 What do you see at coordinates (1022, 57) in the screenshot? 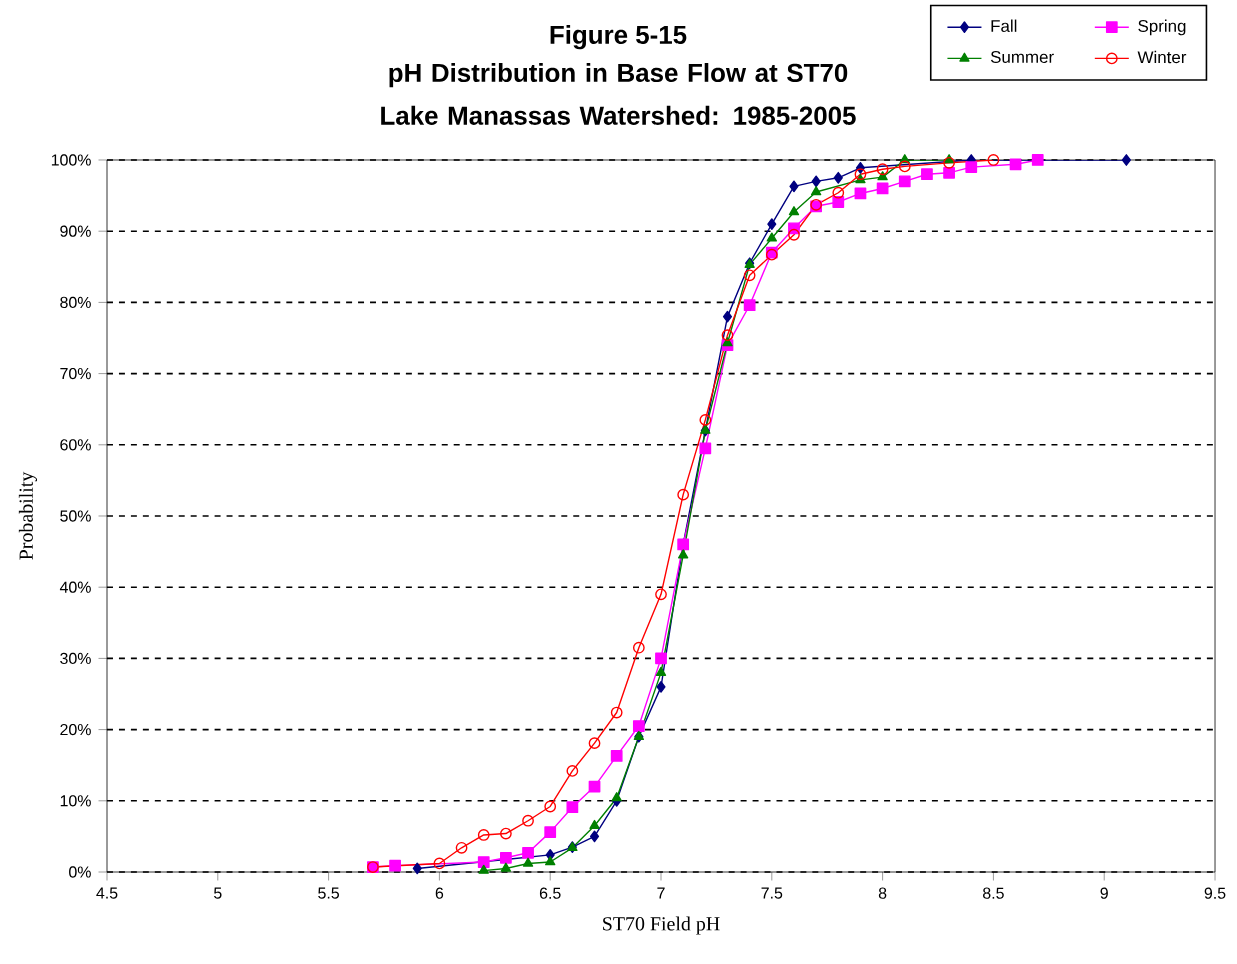
I see `legend-label: Summer` at bounding box center [1022, 57].